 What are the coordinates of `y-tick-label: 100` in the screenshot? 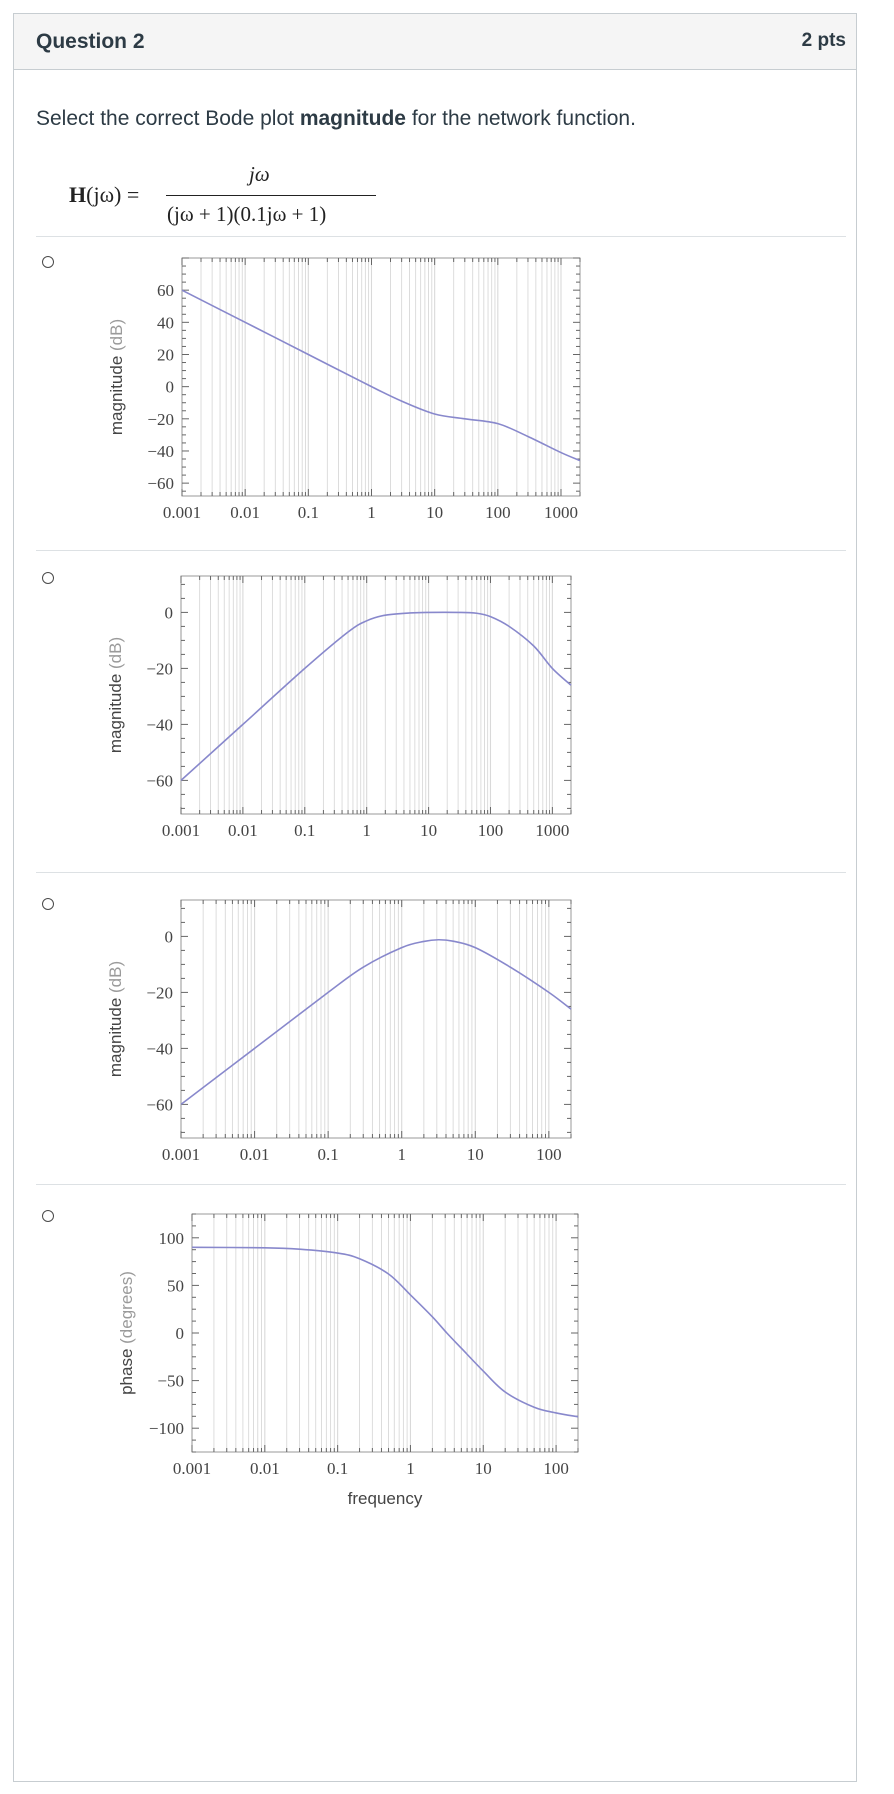 It's located at (172, 1238).